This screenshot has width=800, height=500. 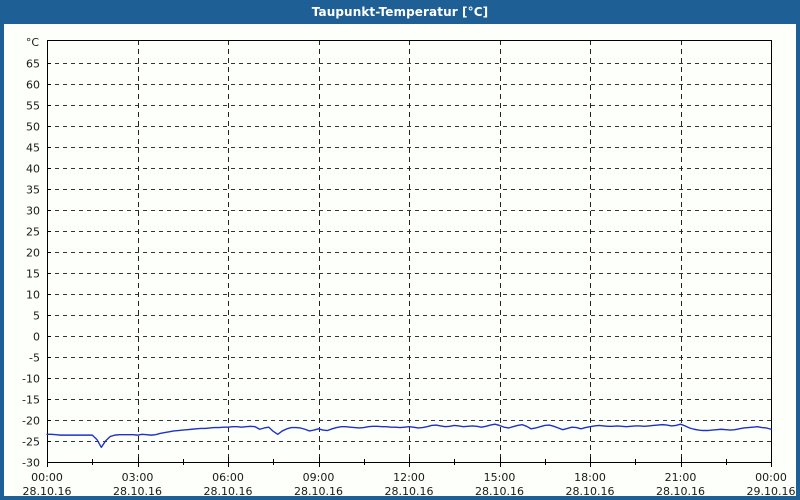 I want to click on page-title: Taupunkt-Temperatur [°C], so click(x=400, y=12).